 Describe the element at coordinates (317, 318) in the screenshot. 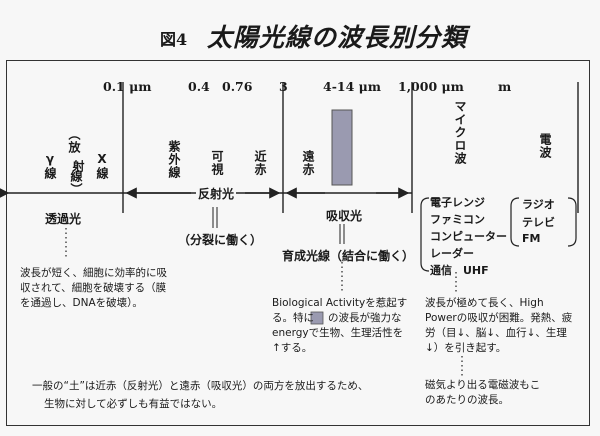

I see `highlight-swatch` at that location.